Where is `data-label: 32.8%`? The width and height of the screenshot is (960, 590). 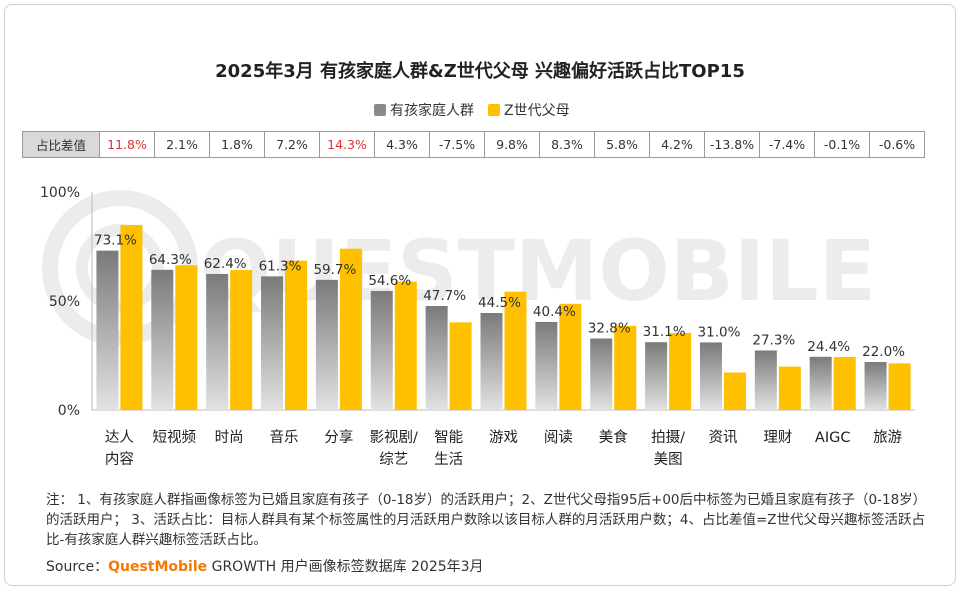
data-label: 32.8% is located at coordinates (609, 328).